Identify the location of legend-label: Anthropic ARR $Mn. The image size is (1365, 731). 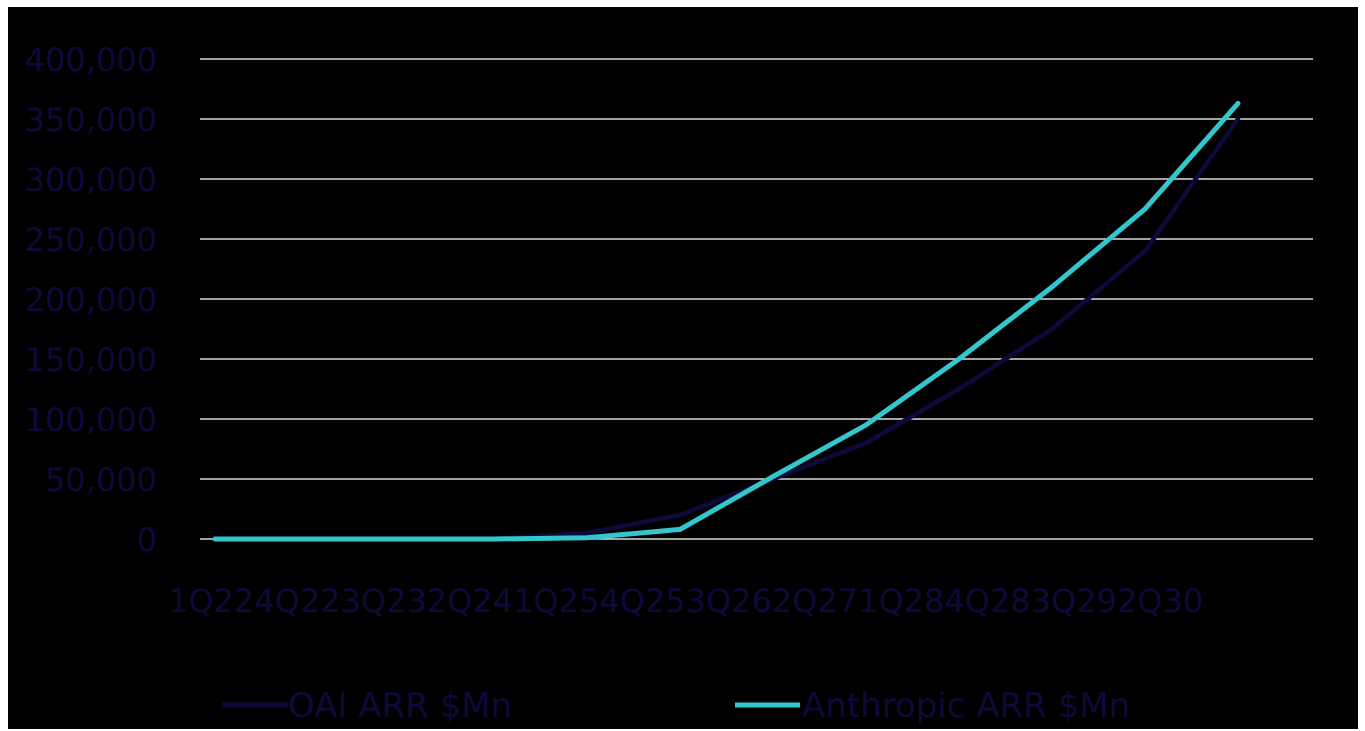
(966, 706).